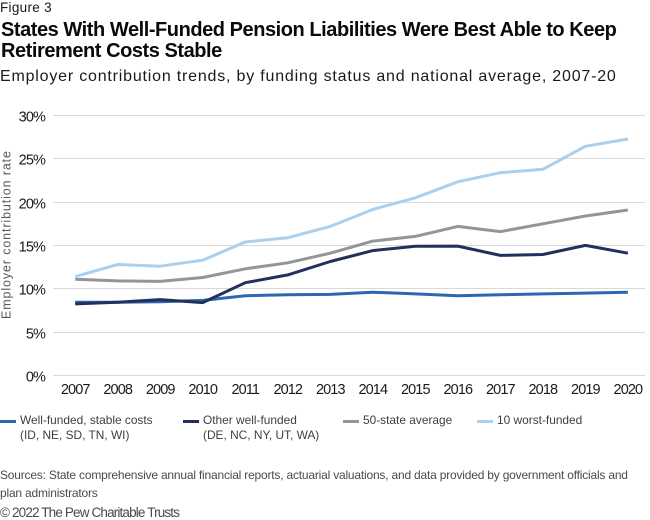  I want to click on svg-text: 2019, so click(585, 390).